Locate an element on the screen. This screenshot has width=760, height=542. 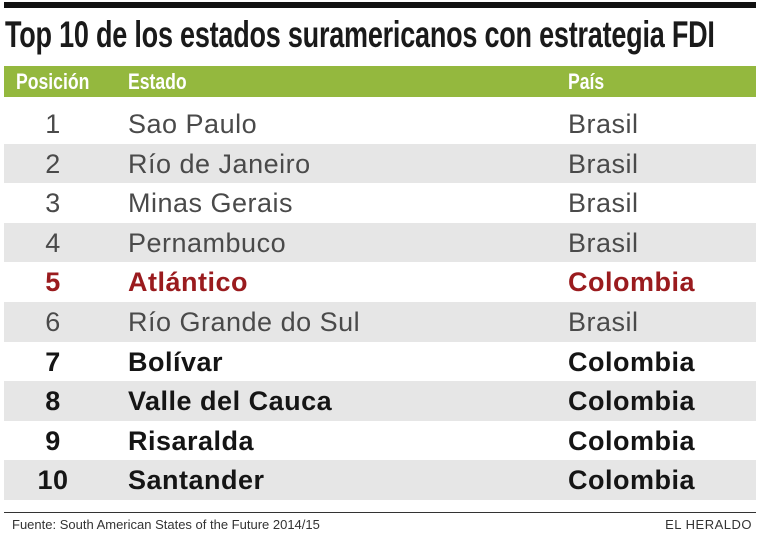
table-cell: Santander is located at coordinates (196, 480).